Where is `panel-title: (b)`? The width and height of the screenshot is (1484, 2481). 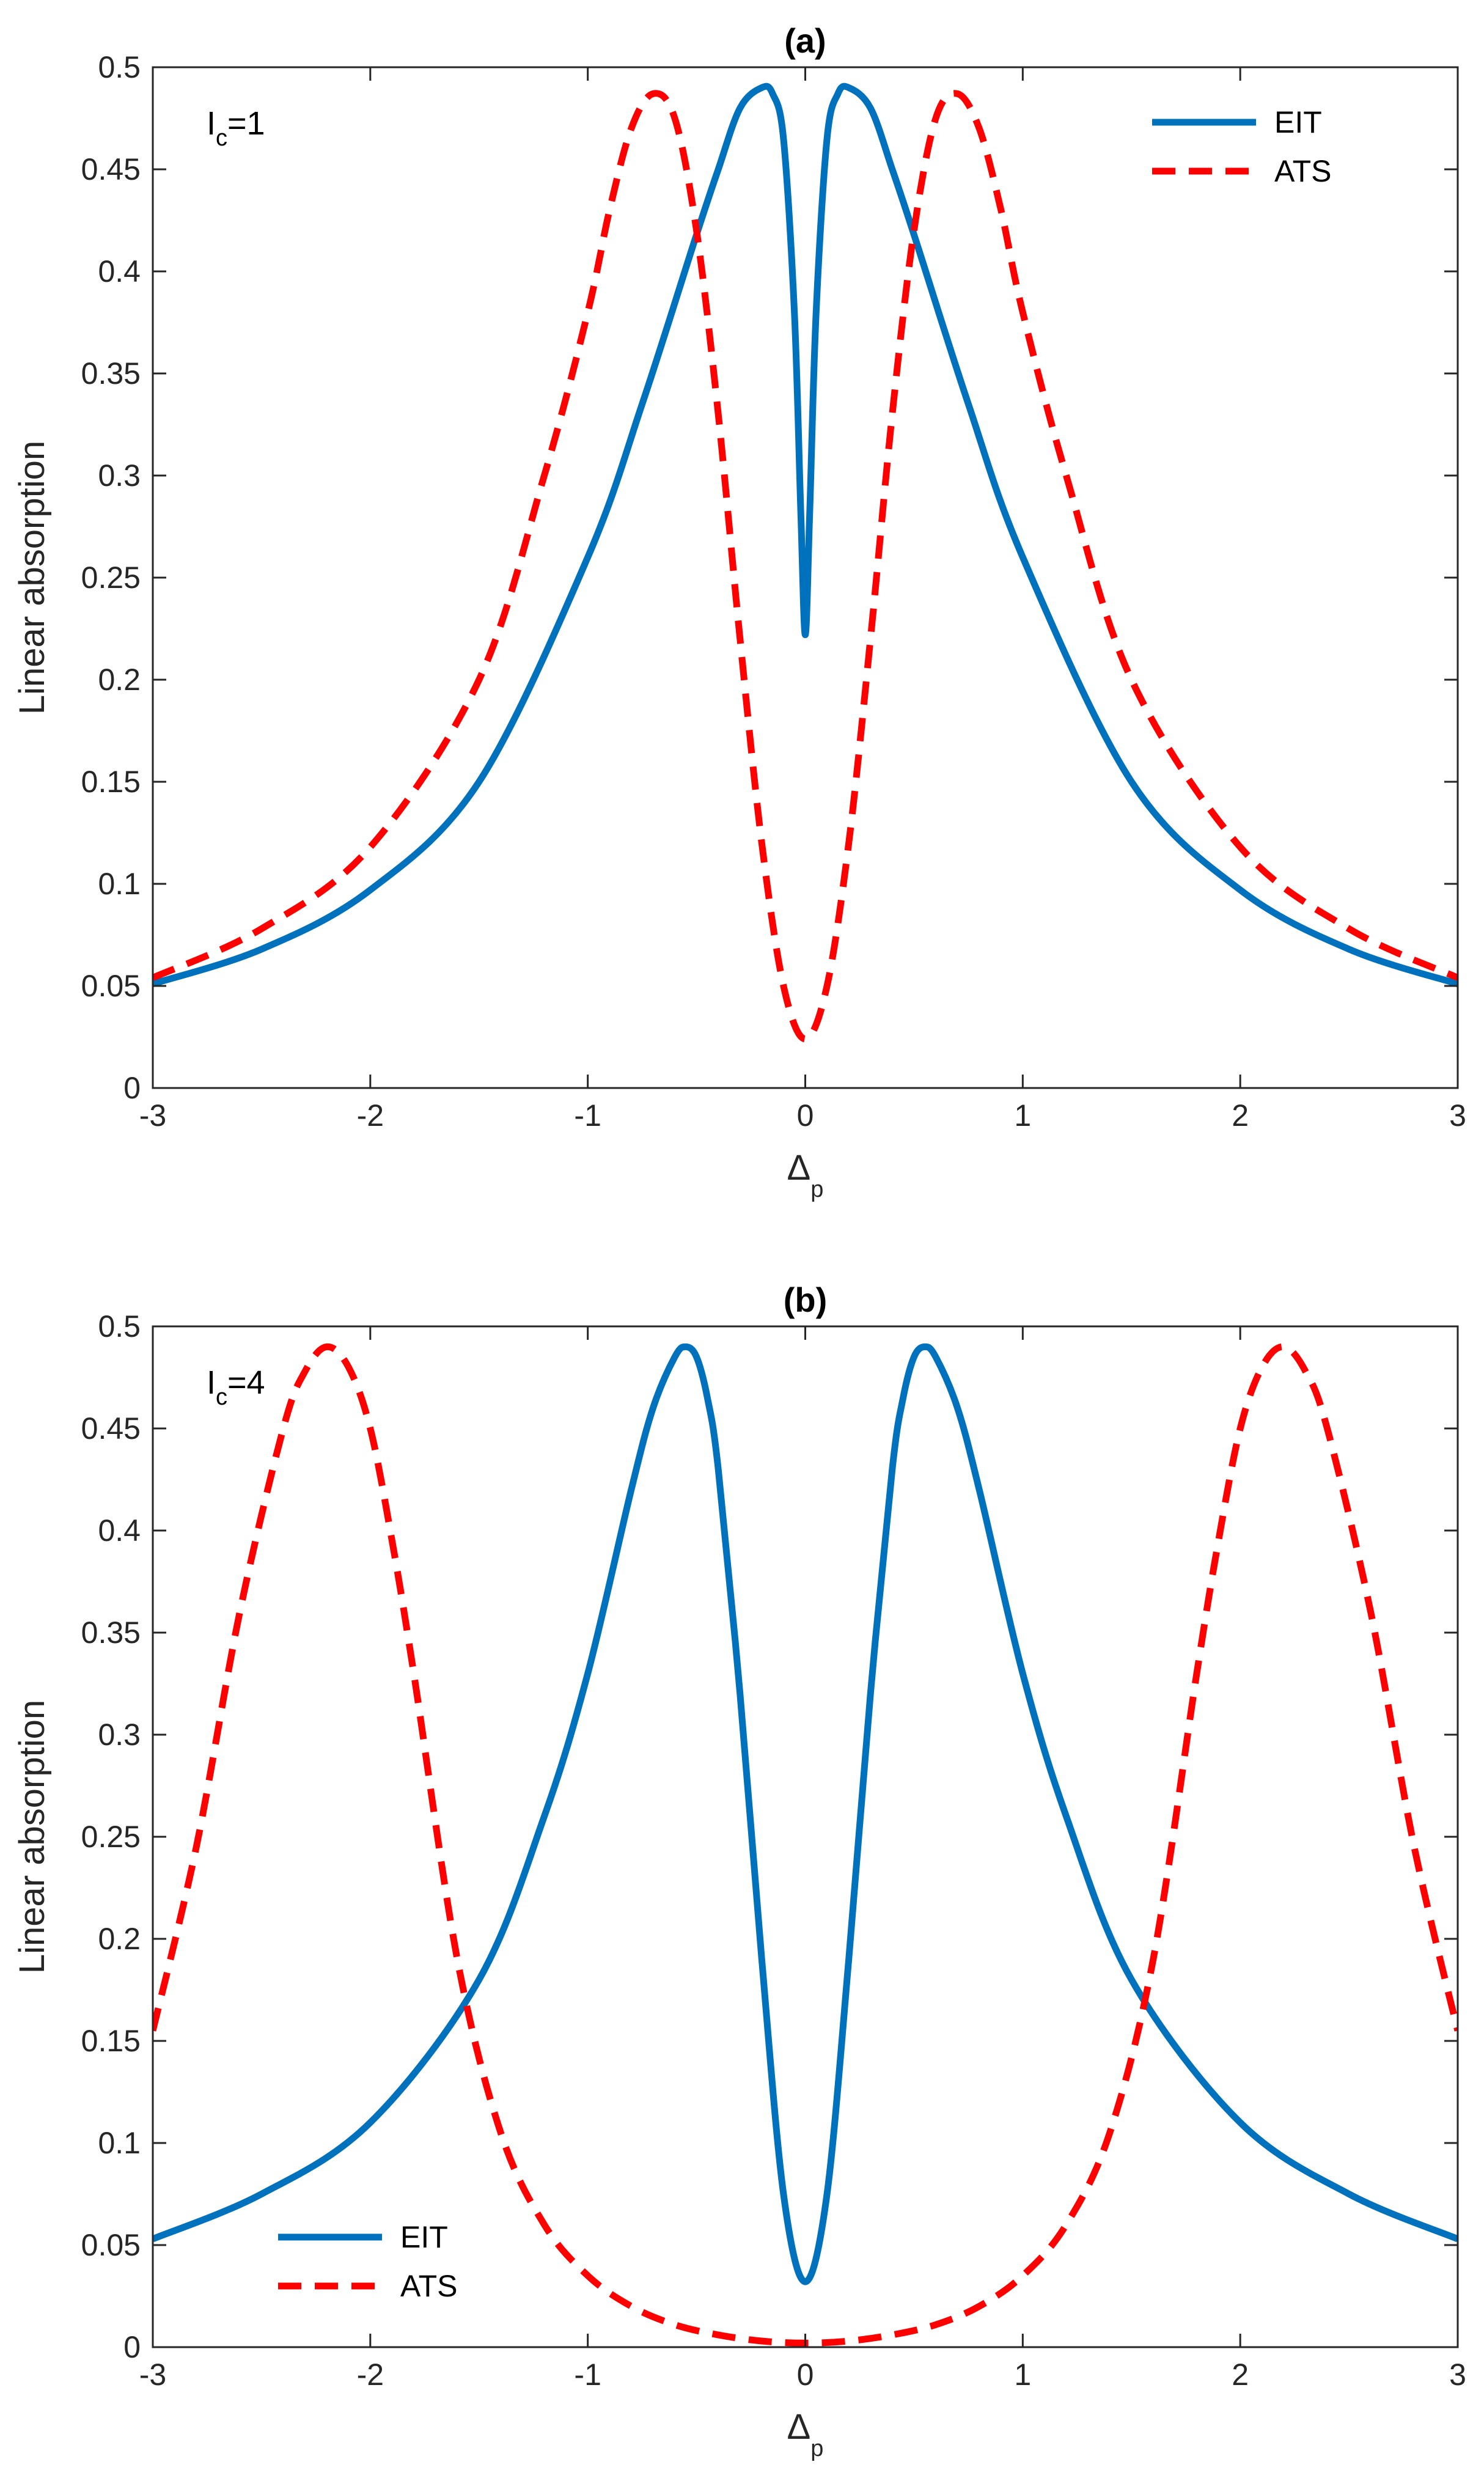
panel-title: (b) is located at coordinates (806, 1300).